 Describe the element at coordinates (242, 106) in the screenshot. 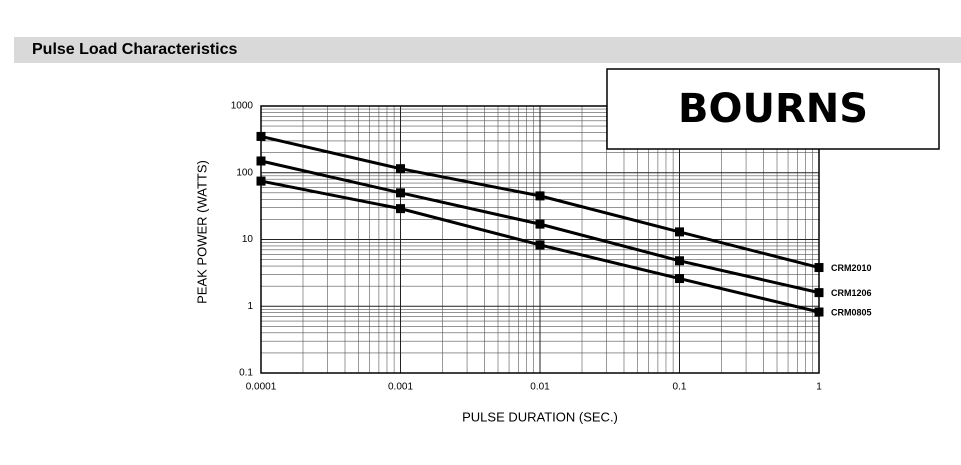

I see `y-tick-label: 1000` at that location.